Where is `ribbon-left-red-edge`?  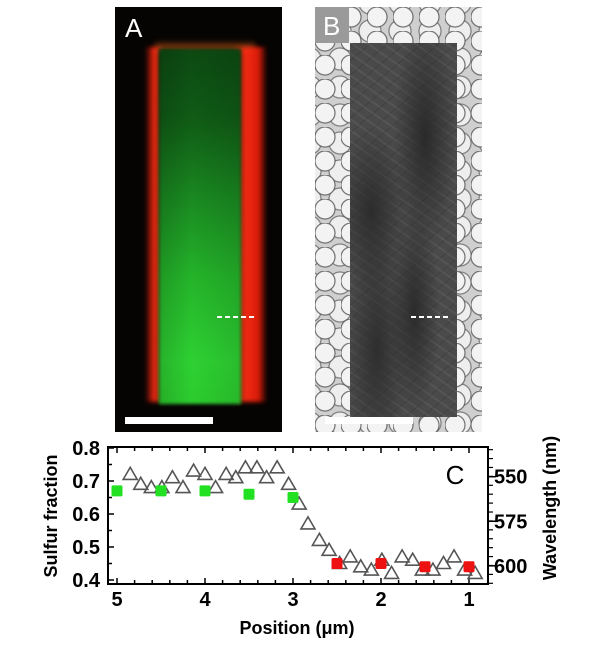 ribbon-left-red-edge is located at coordinates (154, 224).